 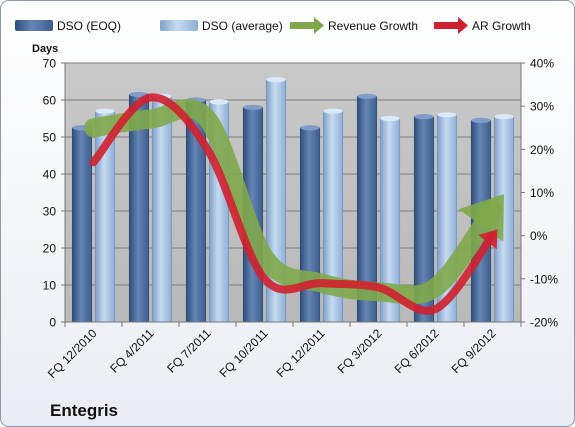 I want to click on y-axis-ticks: 0 10 20 30 40 50 60 70, so click(x=54, y=193).